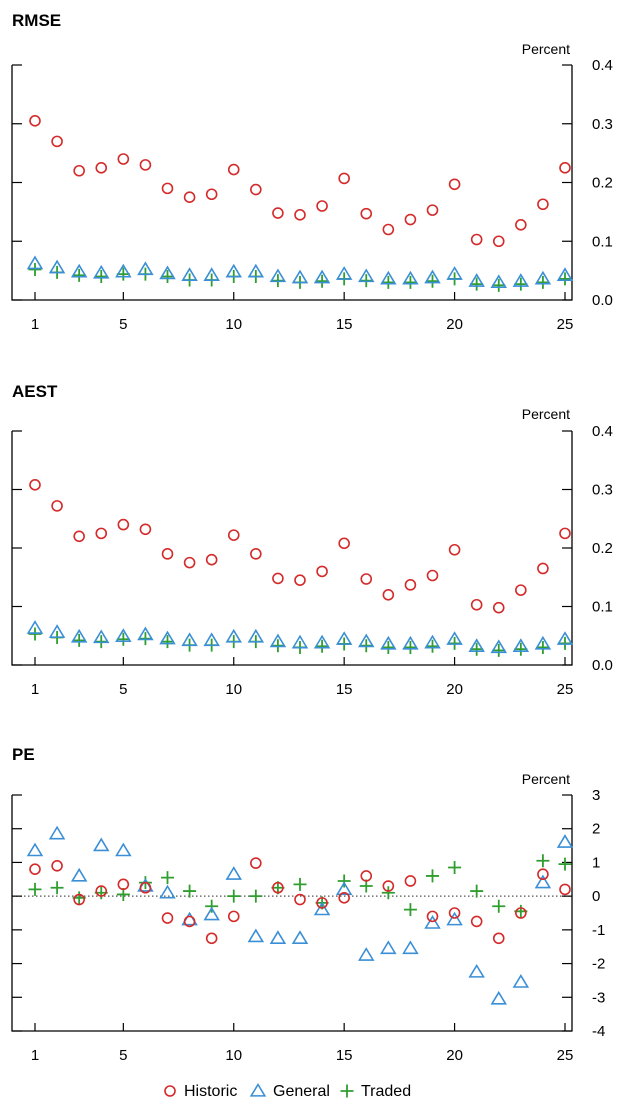  What do you see at coordinates (344, 324) in the screenshot?
I see `x-tick-label: 15` at bounding box center [344, 324].